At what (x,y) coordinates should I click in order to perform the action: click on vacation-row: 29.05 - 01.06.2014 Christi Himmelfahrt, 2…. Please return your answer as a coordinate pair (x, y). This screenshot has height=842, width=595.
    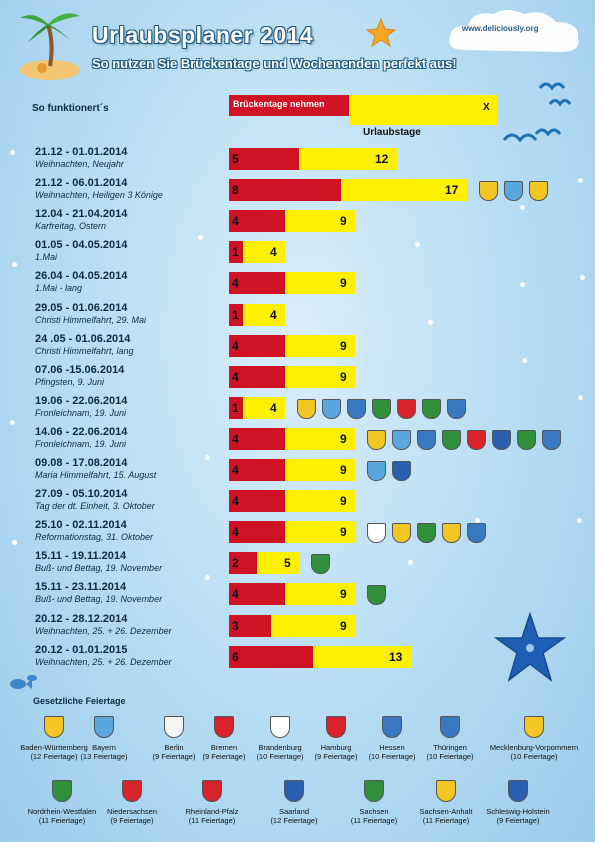
    Looking at the image, I should click on (297, 317).